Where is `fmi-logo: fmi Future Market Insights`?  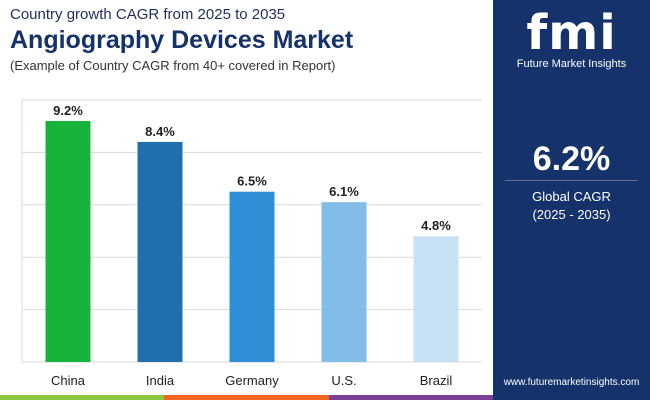 fmi-logo: fmi Future Market Insights is located at coordinates (571, 41).